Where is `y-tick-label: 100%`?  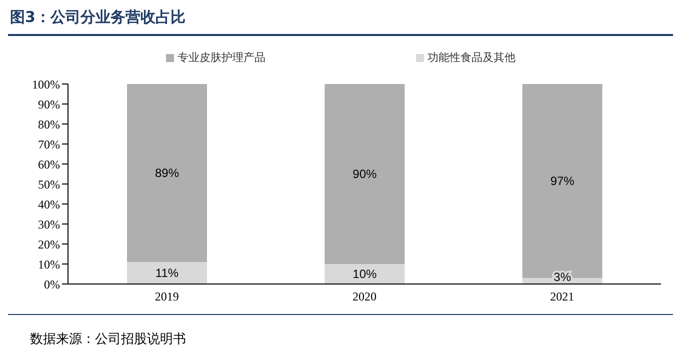 y-tick-label: 100% is located at coordinates (46, 84).